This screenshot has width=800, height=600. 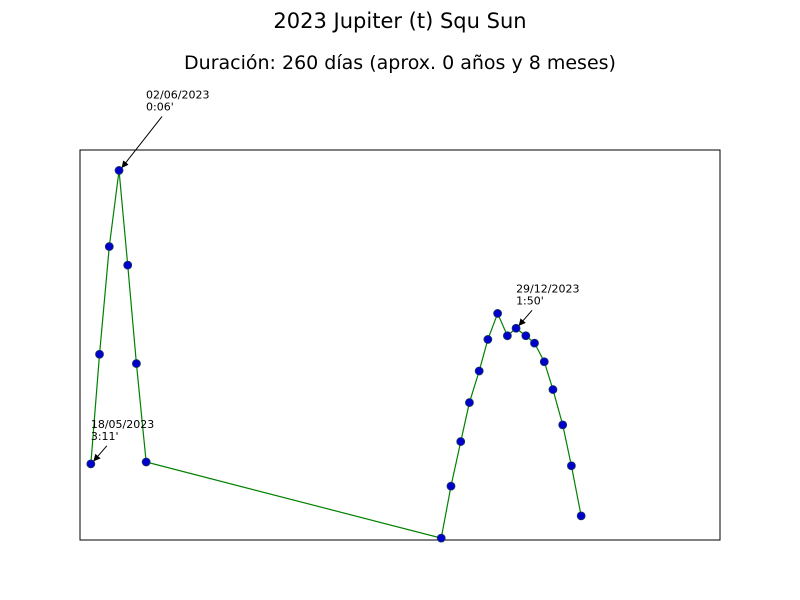 I want to click on annotation-date: 29/12/2023, so click(x=547, y=288).